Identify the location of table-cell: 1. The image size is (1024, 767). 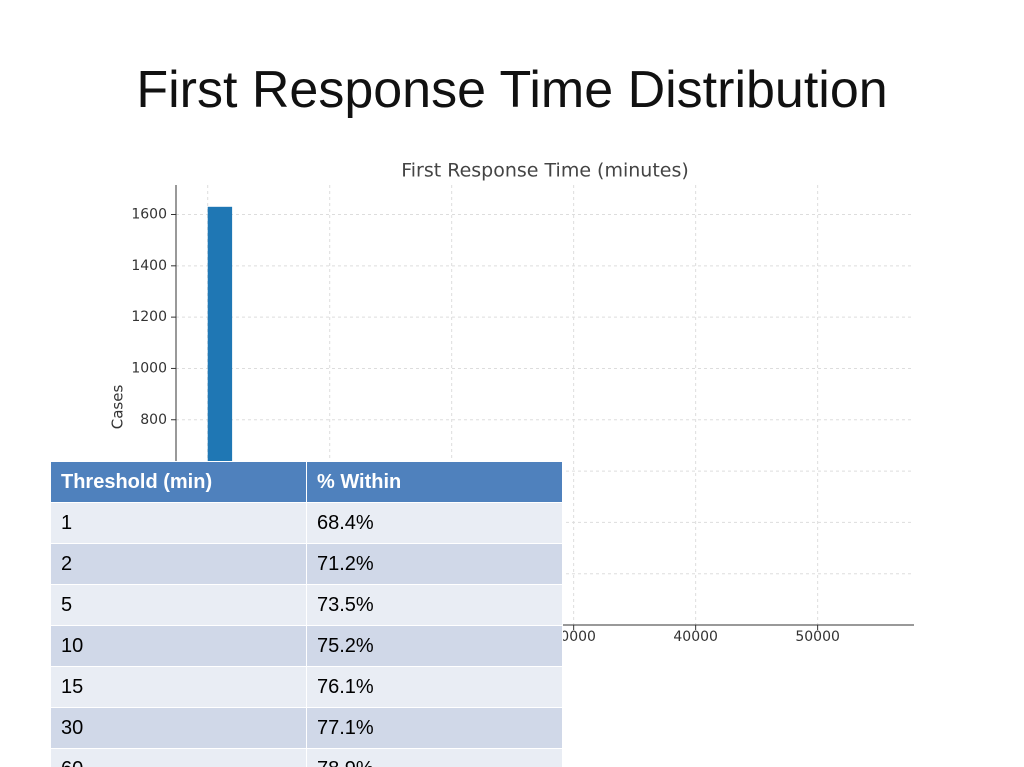
(178, 523).